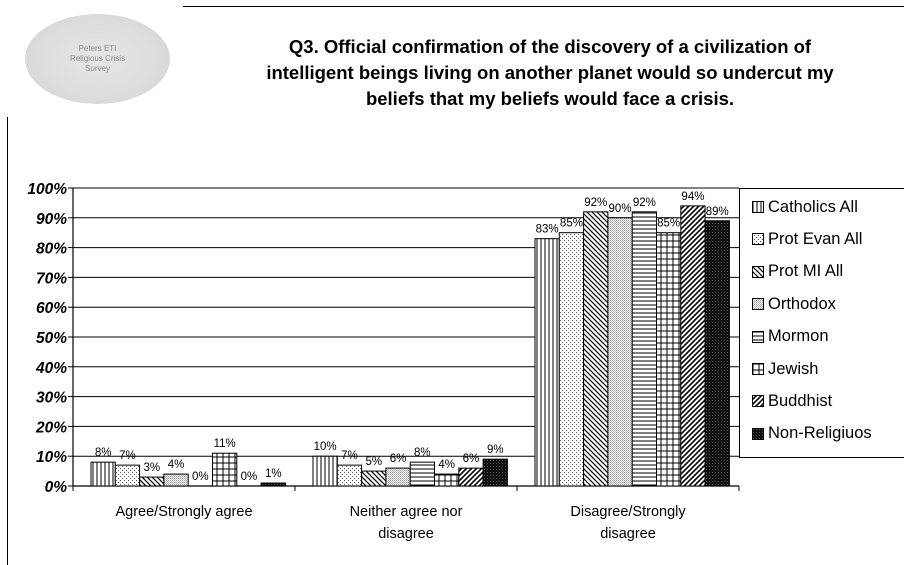  Describe the element at coordinates (543, 6) in the screenshot. I see `frame-top-line` at that location.